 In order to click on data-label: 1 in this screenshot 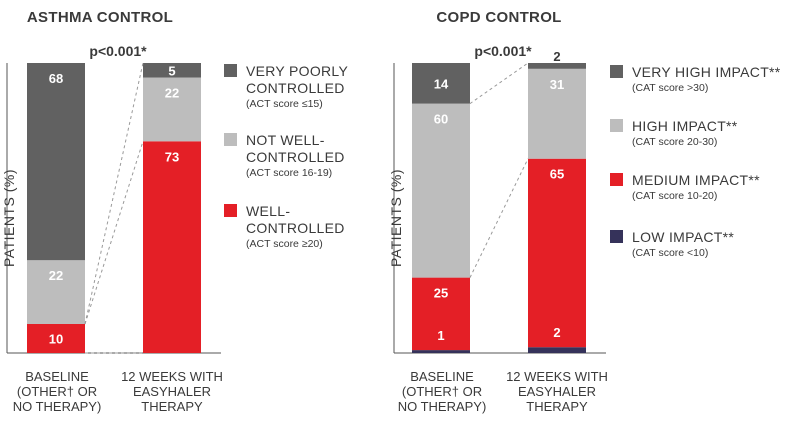, I will do `click(440, 335)`.